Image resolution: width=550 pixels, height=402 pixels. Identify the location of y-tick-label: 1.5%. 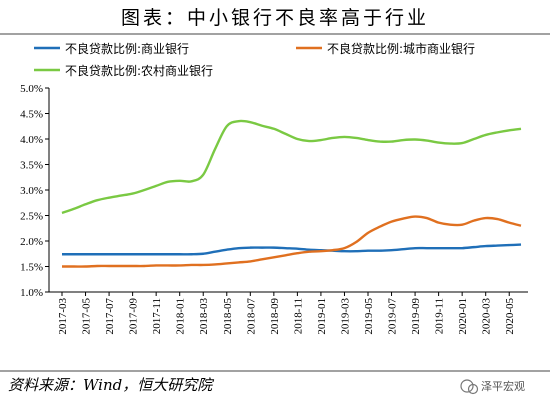
(31, 268).